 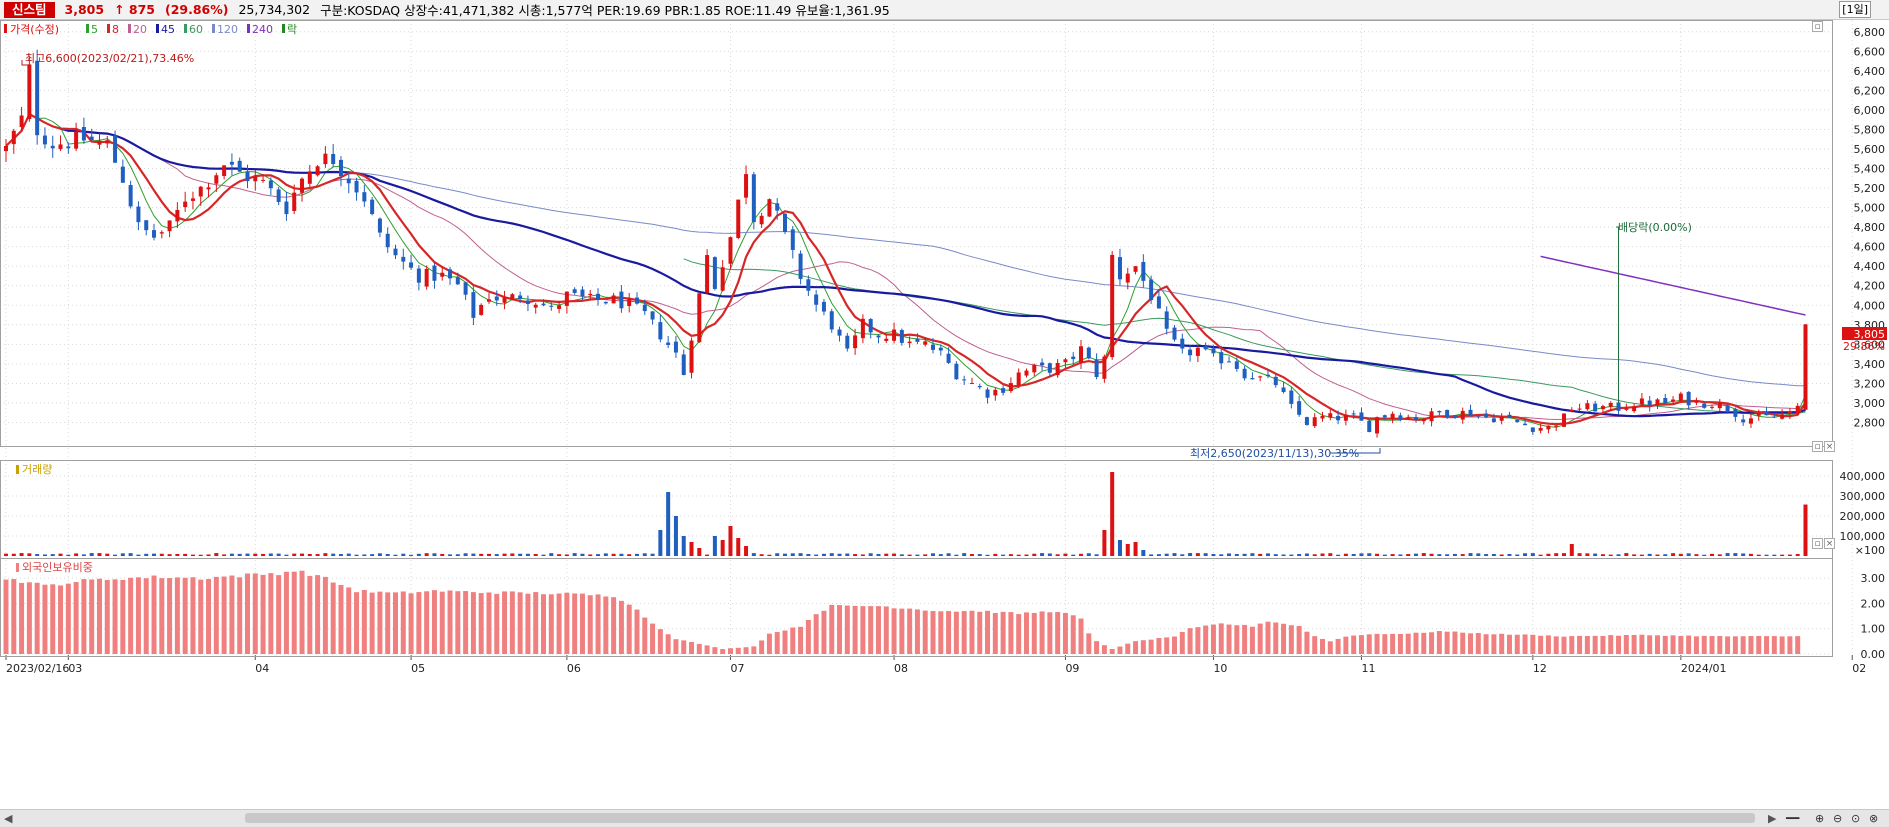 What do you see at coordinates (94, 29) in the screenshot?
I see `legend-ma-label: 5` at bounding box center [94, 29].